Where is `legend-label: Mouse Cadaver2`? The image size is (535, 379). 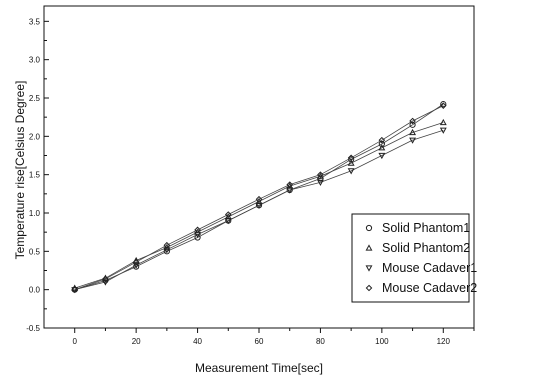 legend-label: Mouse Cadaver2 is located at coordinates (429, 288).